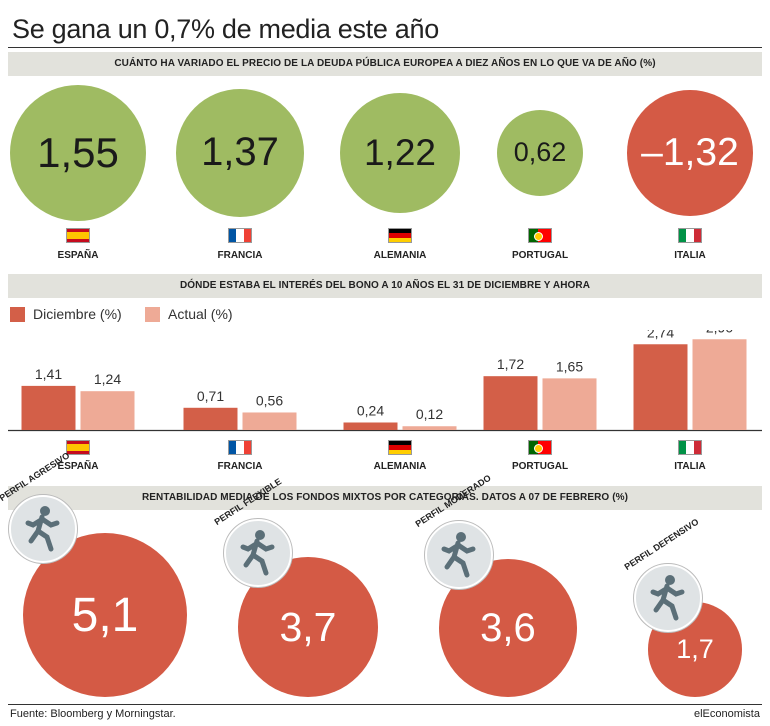 The height and width of the screenshot is (726, 770). Describe the element at coordinates (510, 364) in the screenshot. I see `bar-value-label: 1,72` at that location.